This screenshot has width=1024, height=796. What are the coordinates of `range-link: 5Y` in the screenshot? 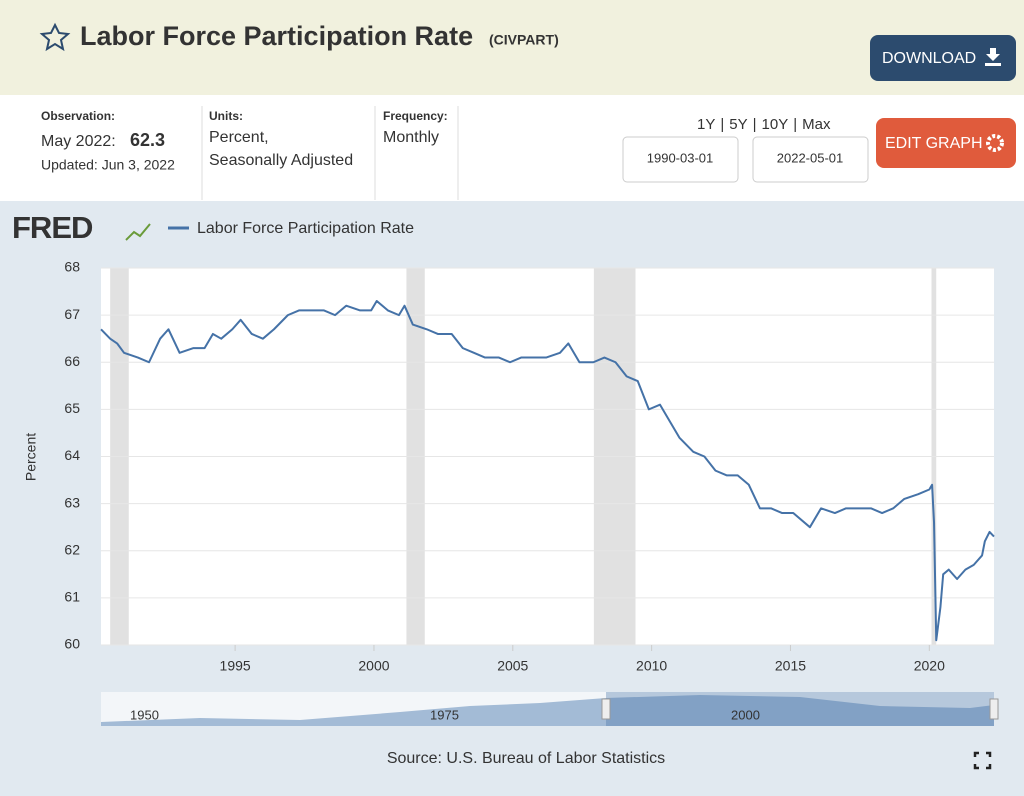 It's located at (738, 124).